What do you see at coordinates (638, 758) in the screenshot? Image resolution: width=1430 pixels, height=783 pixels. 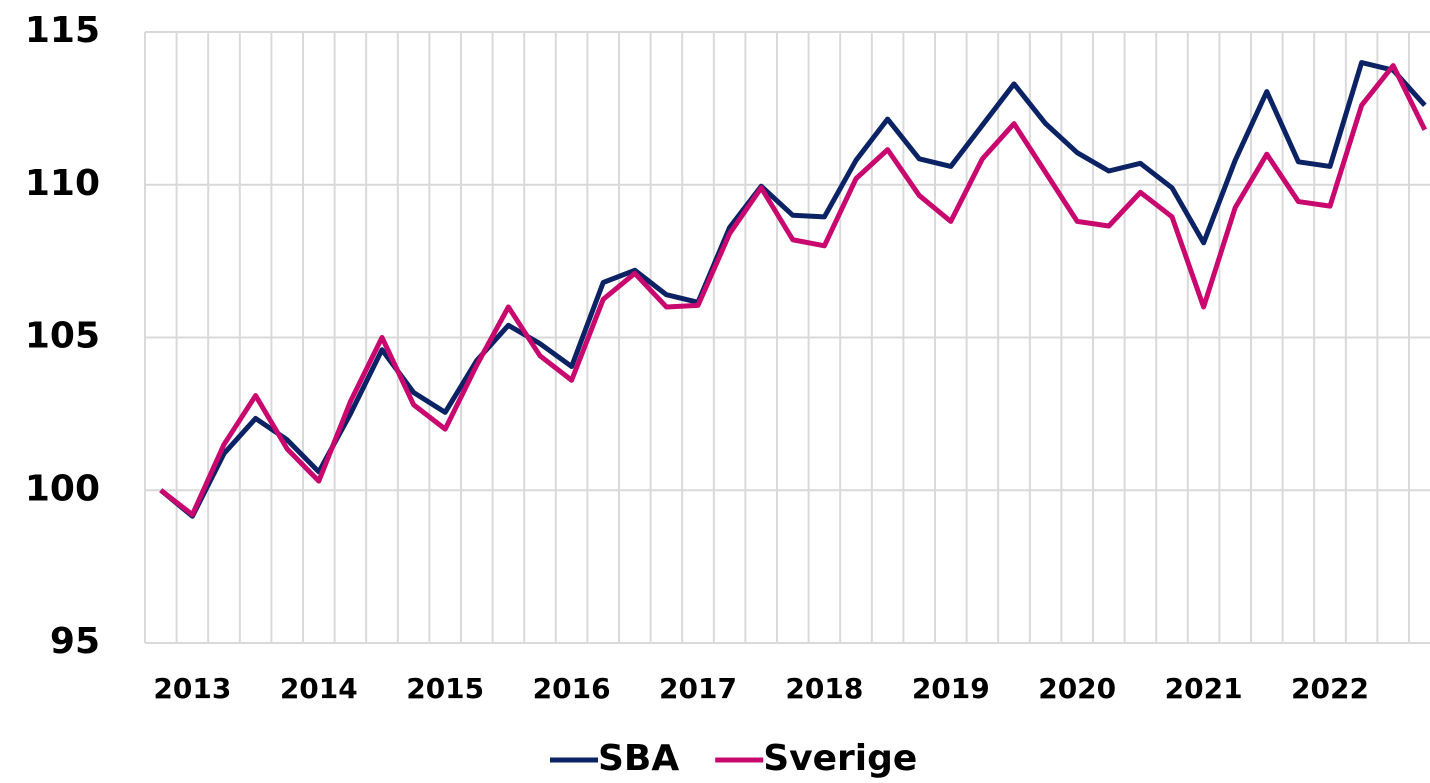 I see `legend-label: SBA` at bounding box center [638, 758].